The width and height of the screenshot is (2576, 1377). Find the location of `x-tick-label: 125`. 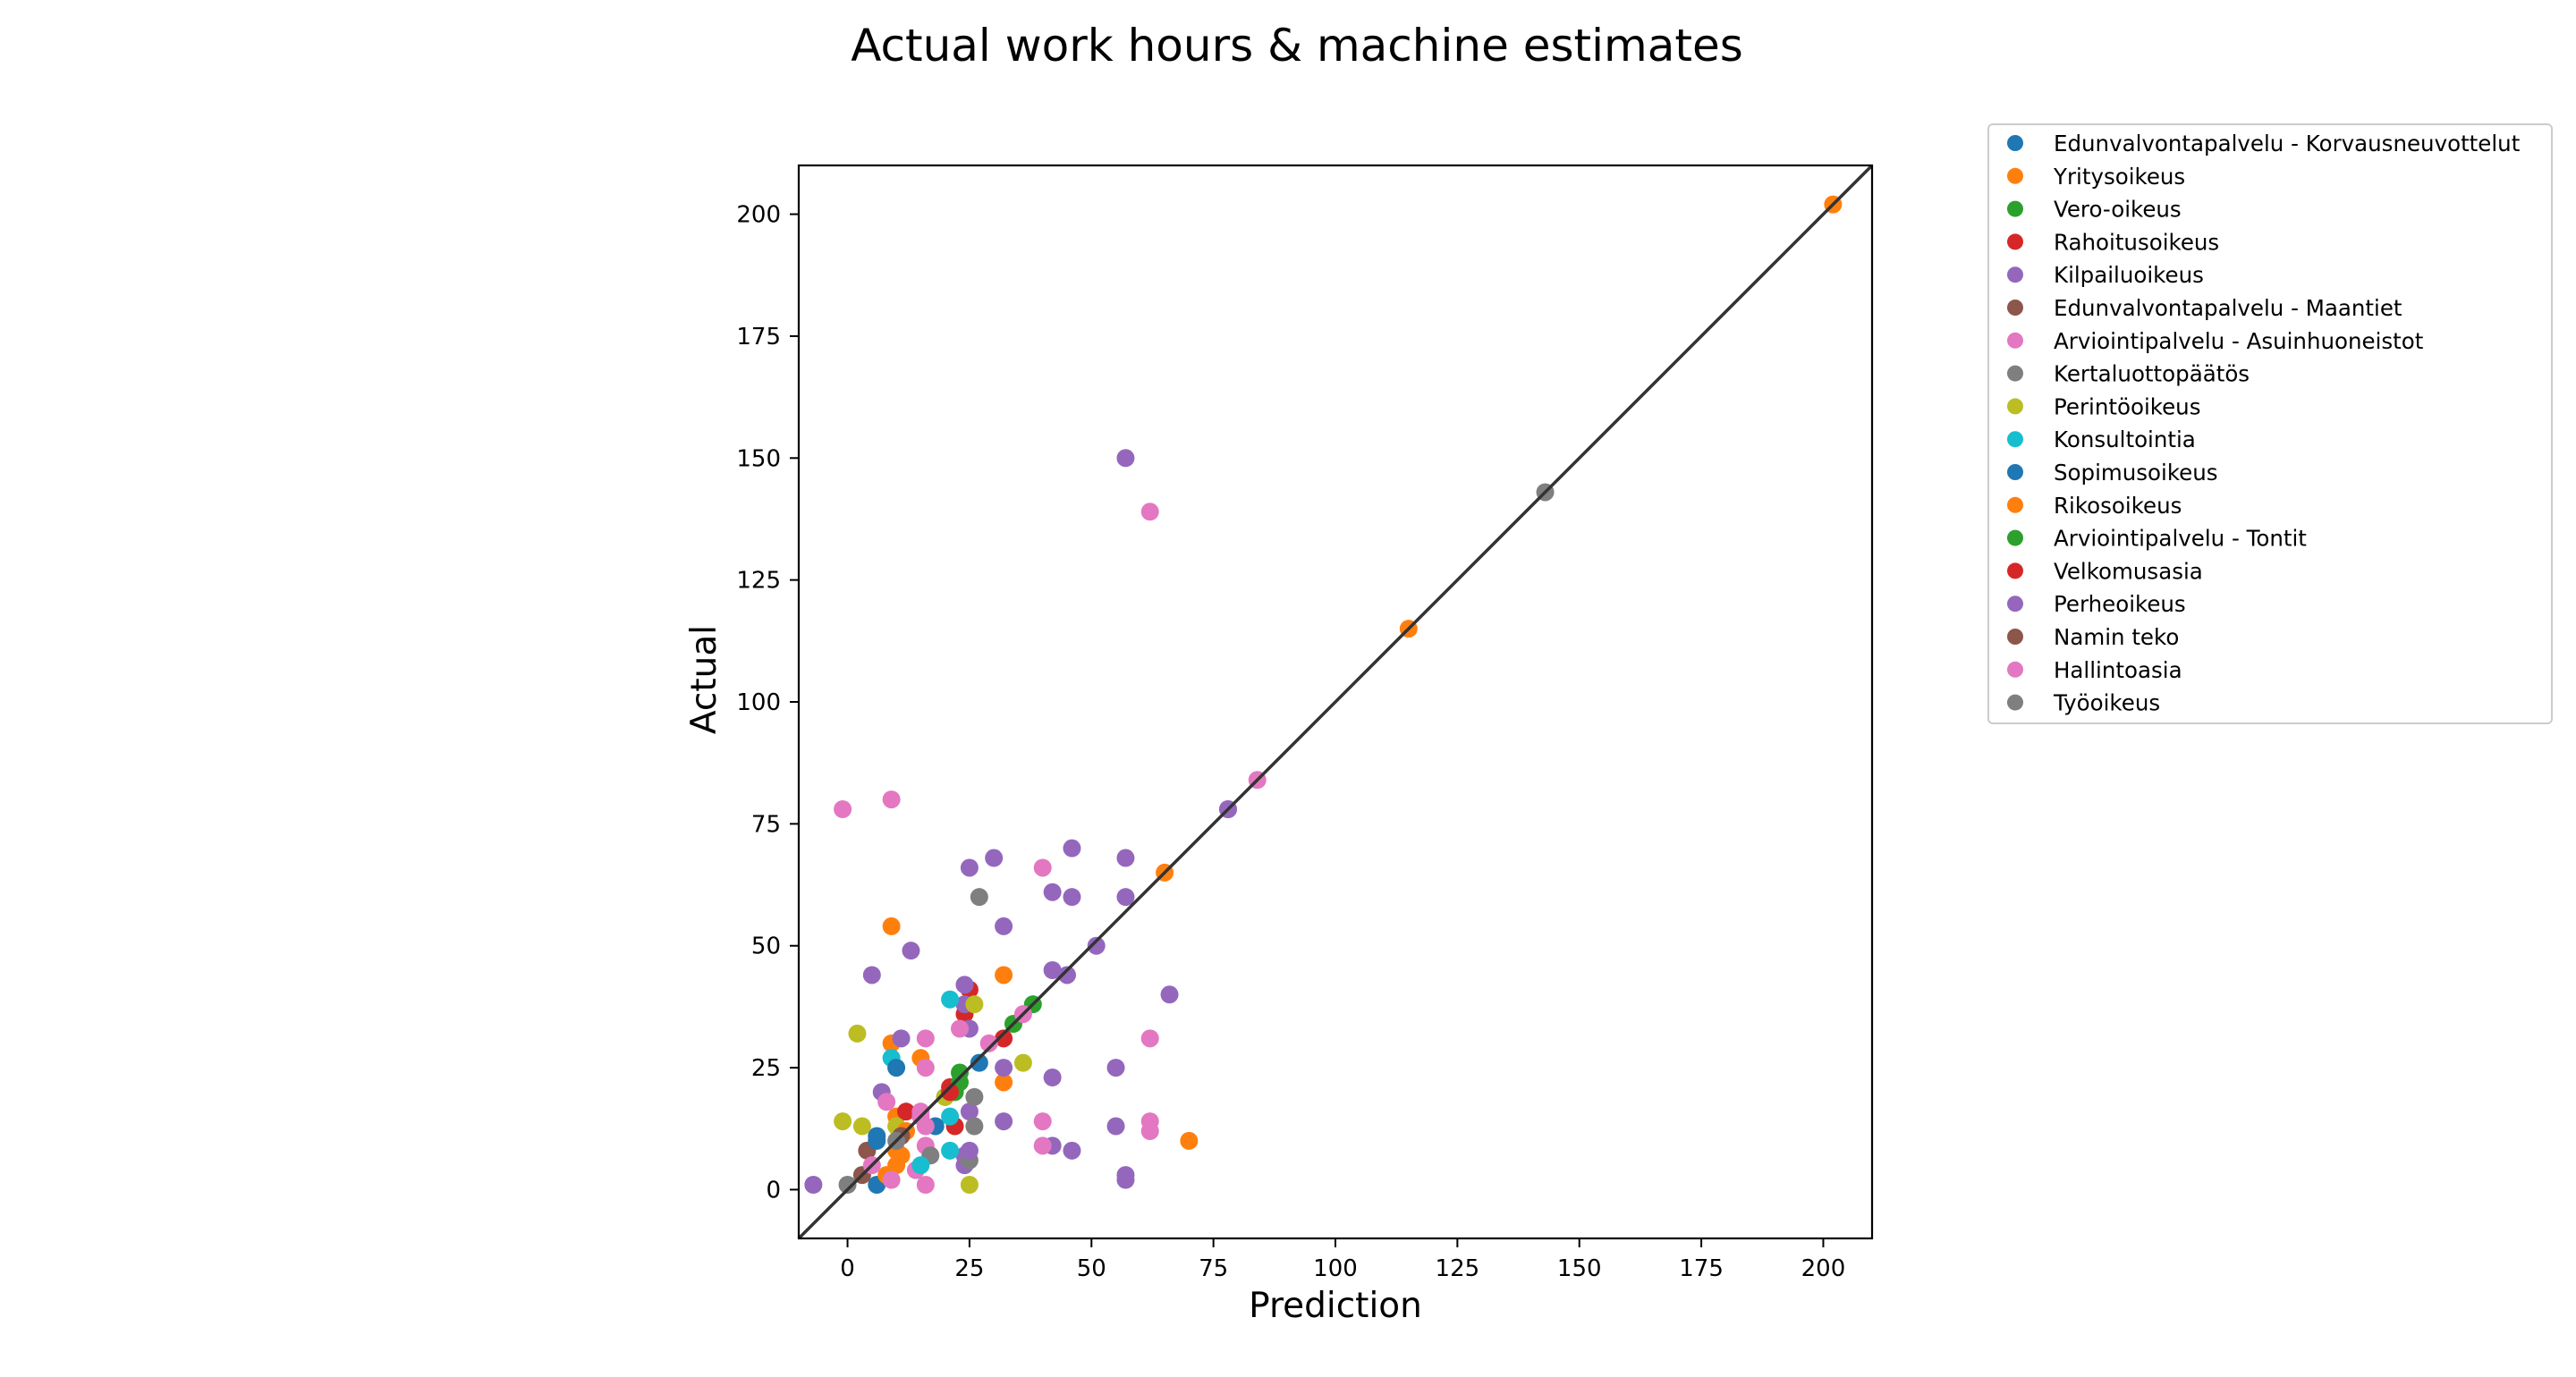

x-tick-label: 125 is located at coordinates (1458, 1268).